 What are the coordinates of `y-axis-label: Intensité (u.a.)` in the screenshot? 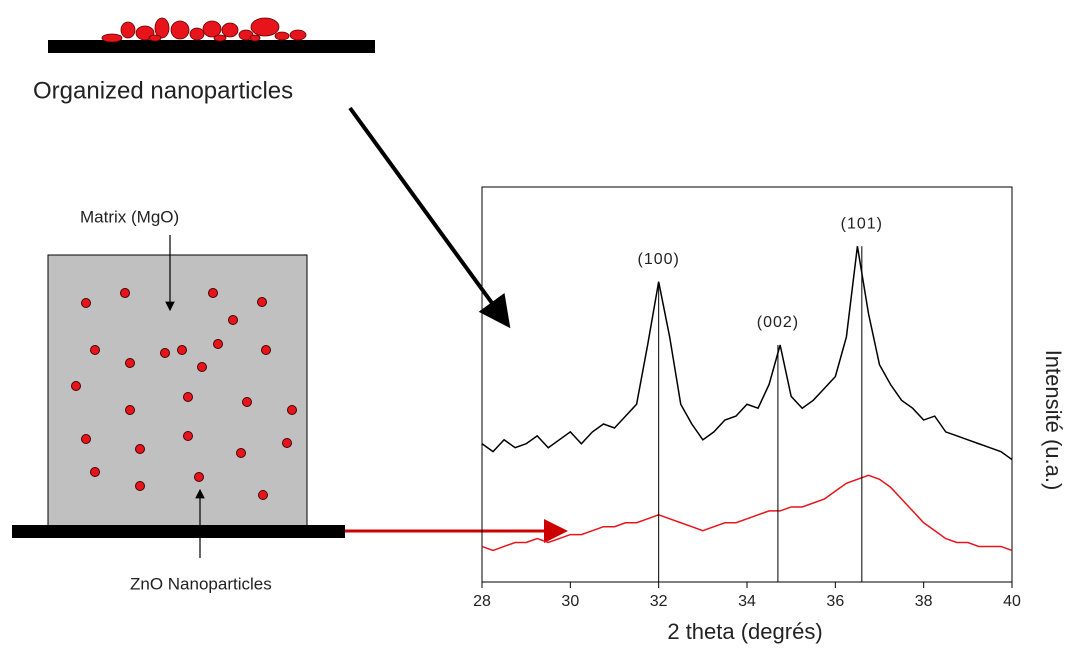 It's located at (1053, 420).